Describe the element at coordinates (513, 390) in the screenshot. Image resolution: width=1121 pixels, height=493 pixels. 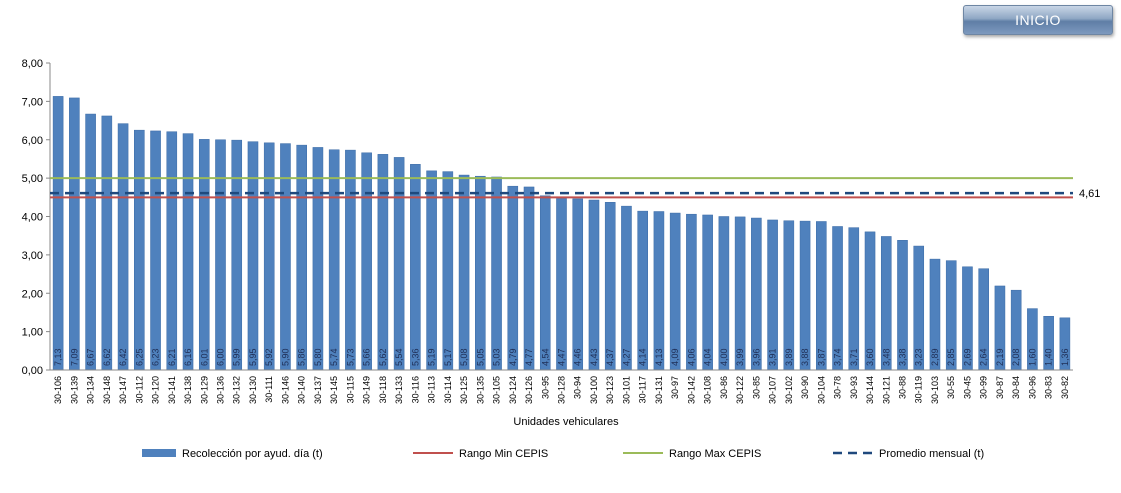
I see `x-tick-label: 30-124` at that location.